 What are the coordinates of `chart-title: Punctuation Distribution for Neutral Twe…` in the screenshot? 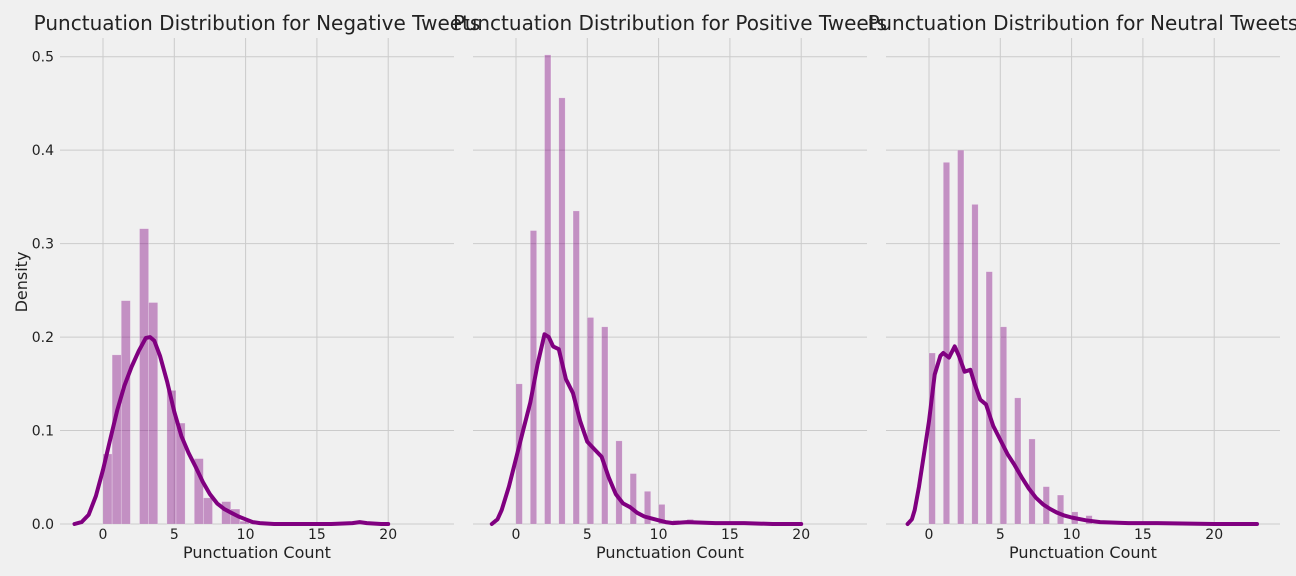 It's located at (1082, 23).